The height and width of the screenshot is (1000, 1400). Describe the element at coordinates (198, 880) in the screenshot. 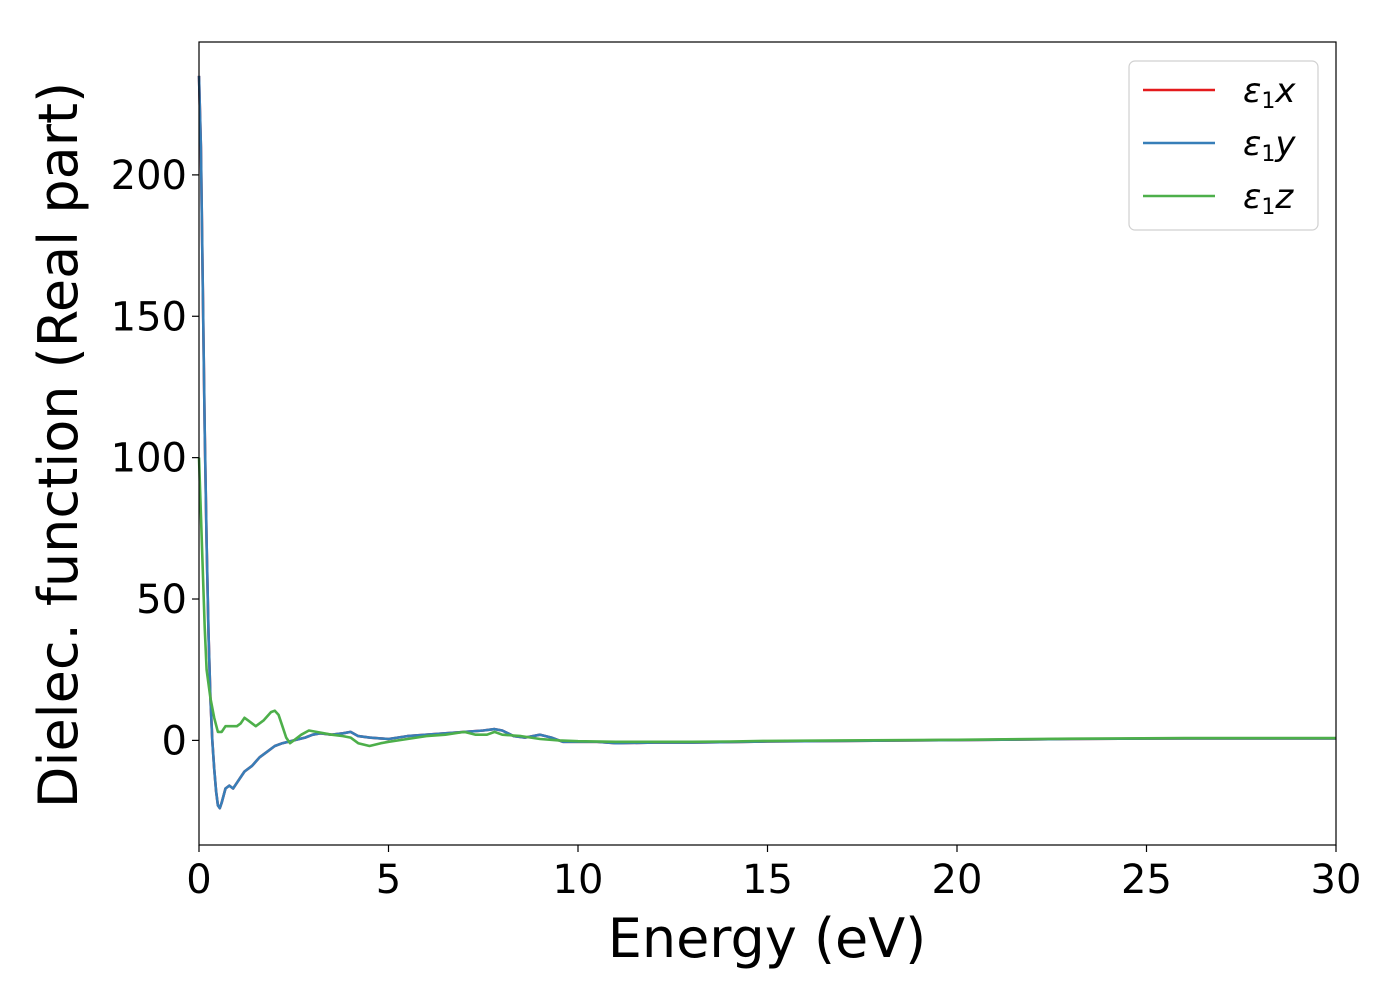

I see `x-tick-label: 0` at that location.